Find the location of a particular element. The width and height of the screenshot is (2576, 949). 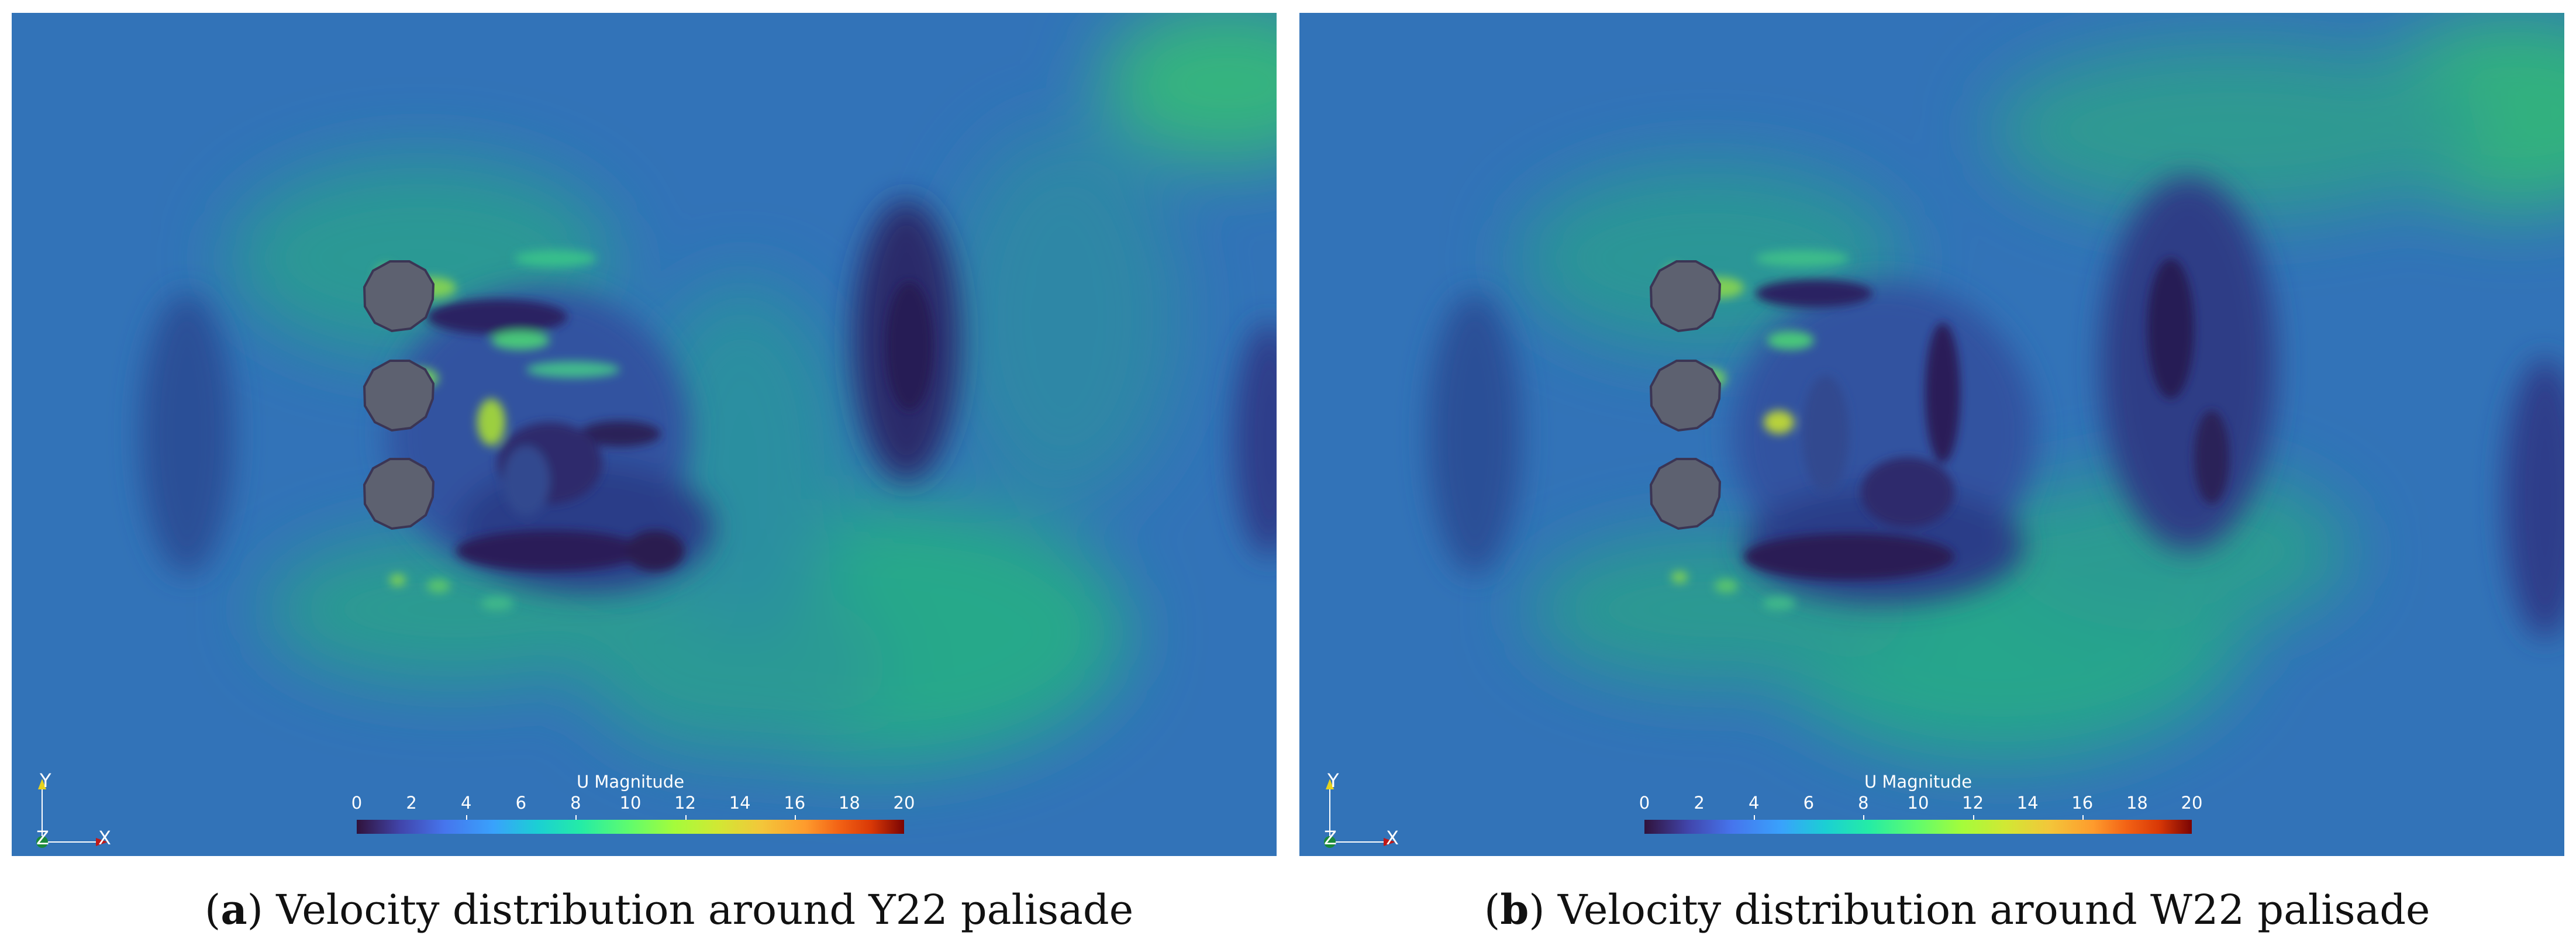

colorbar-b: U Magnitude 0 2 4 6 8 10 12 14 16 18 20 is located at coordinates (1921, 804).